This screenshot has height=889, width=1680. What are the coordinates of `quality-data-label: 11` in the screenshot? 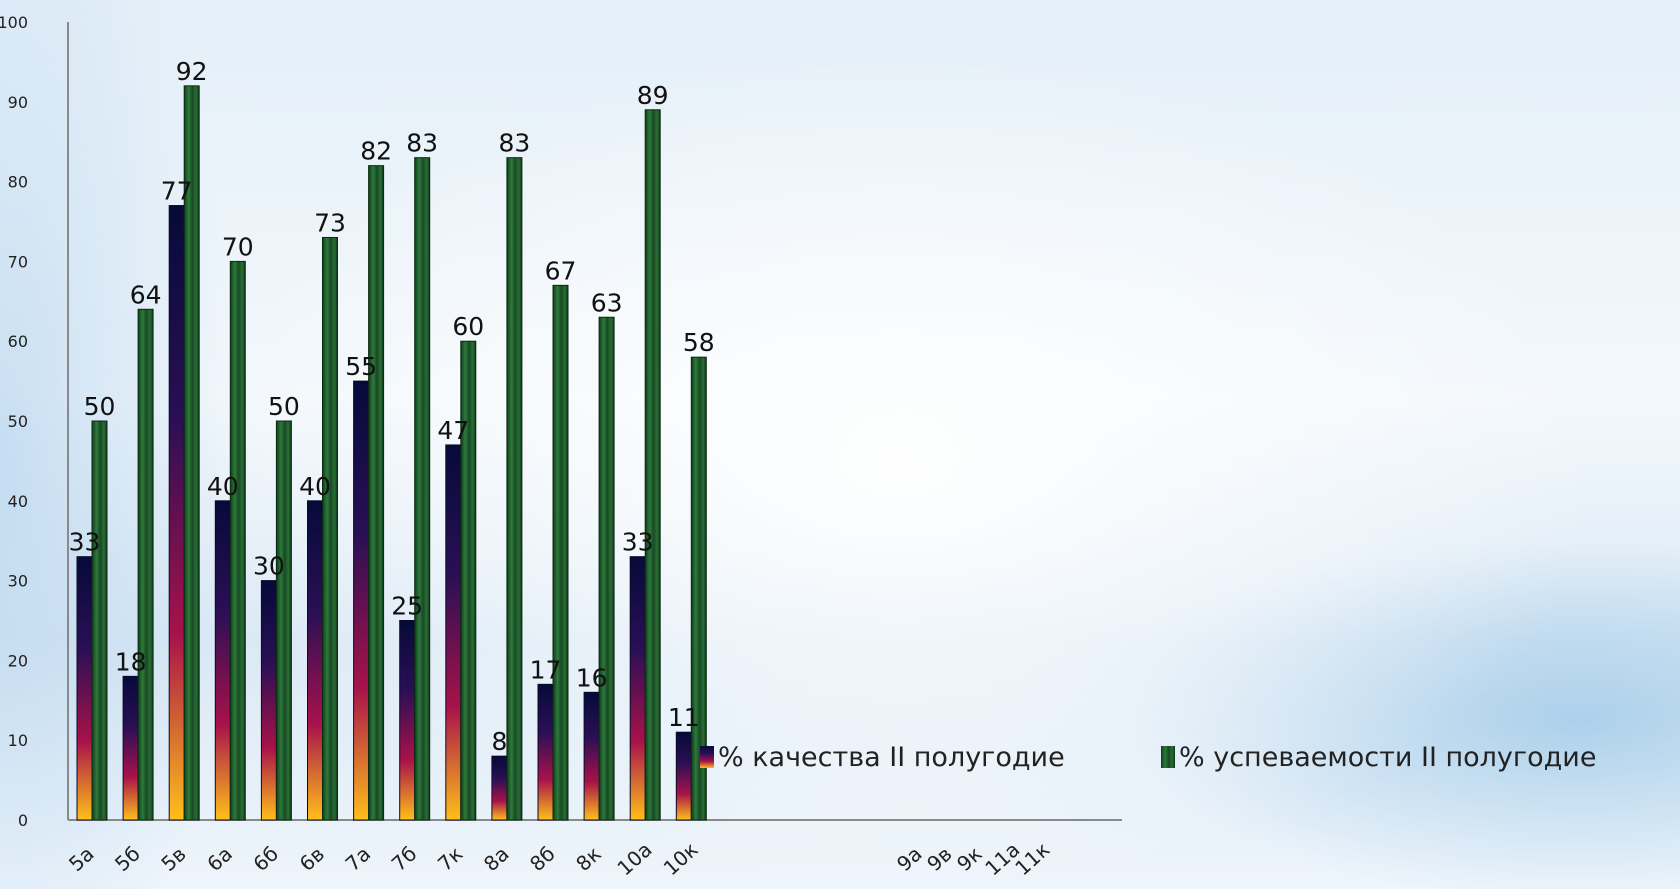 It's located at (684, 717).